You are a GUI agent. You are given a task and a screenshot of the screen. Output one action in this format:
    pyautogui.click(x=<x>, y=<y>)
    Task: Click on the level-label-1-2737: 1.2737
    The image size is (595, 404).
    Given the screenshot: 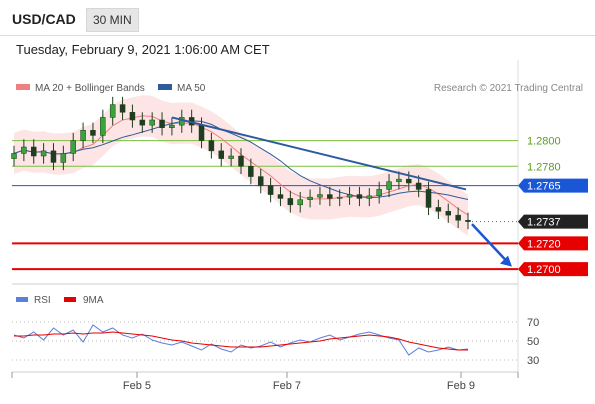 What is the action you would take?
    pyautogui.click(x=544, y=223)
    